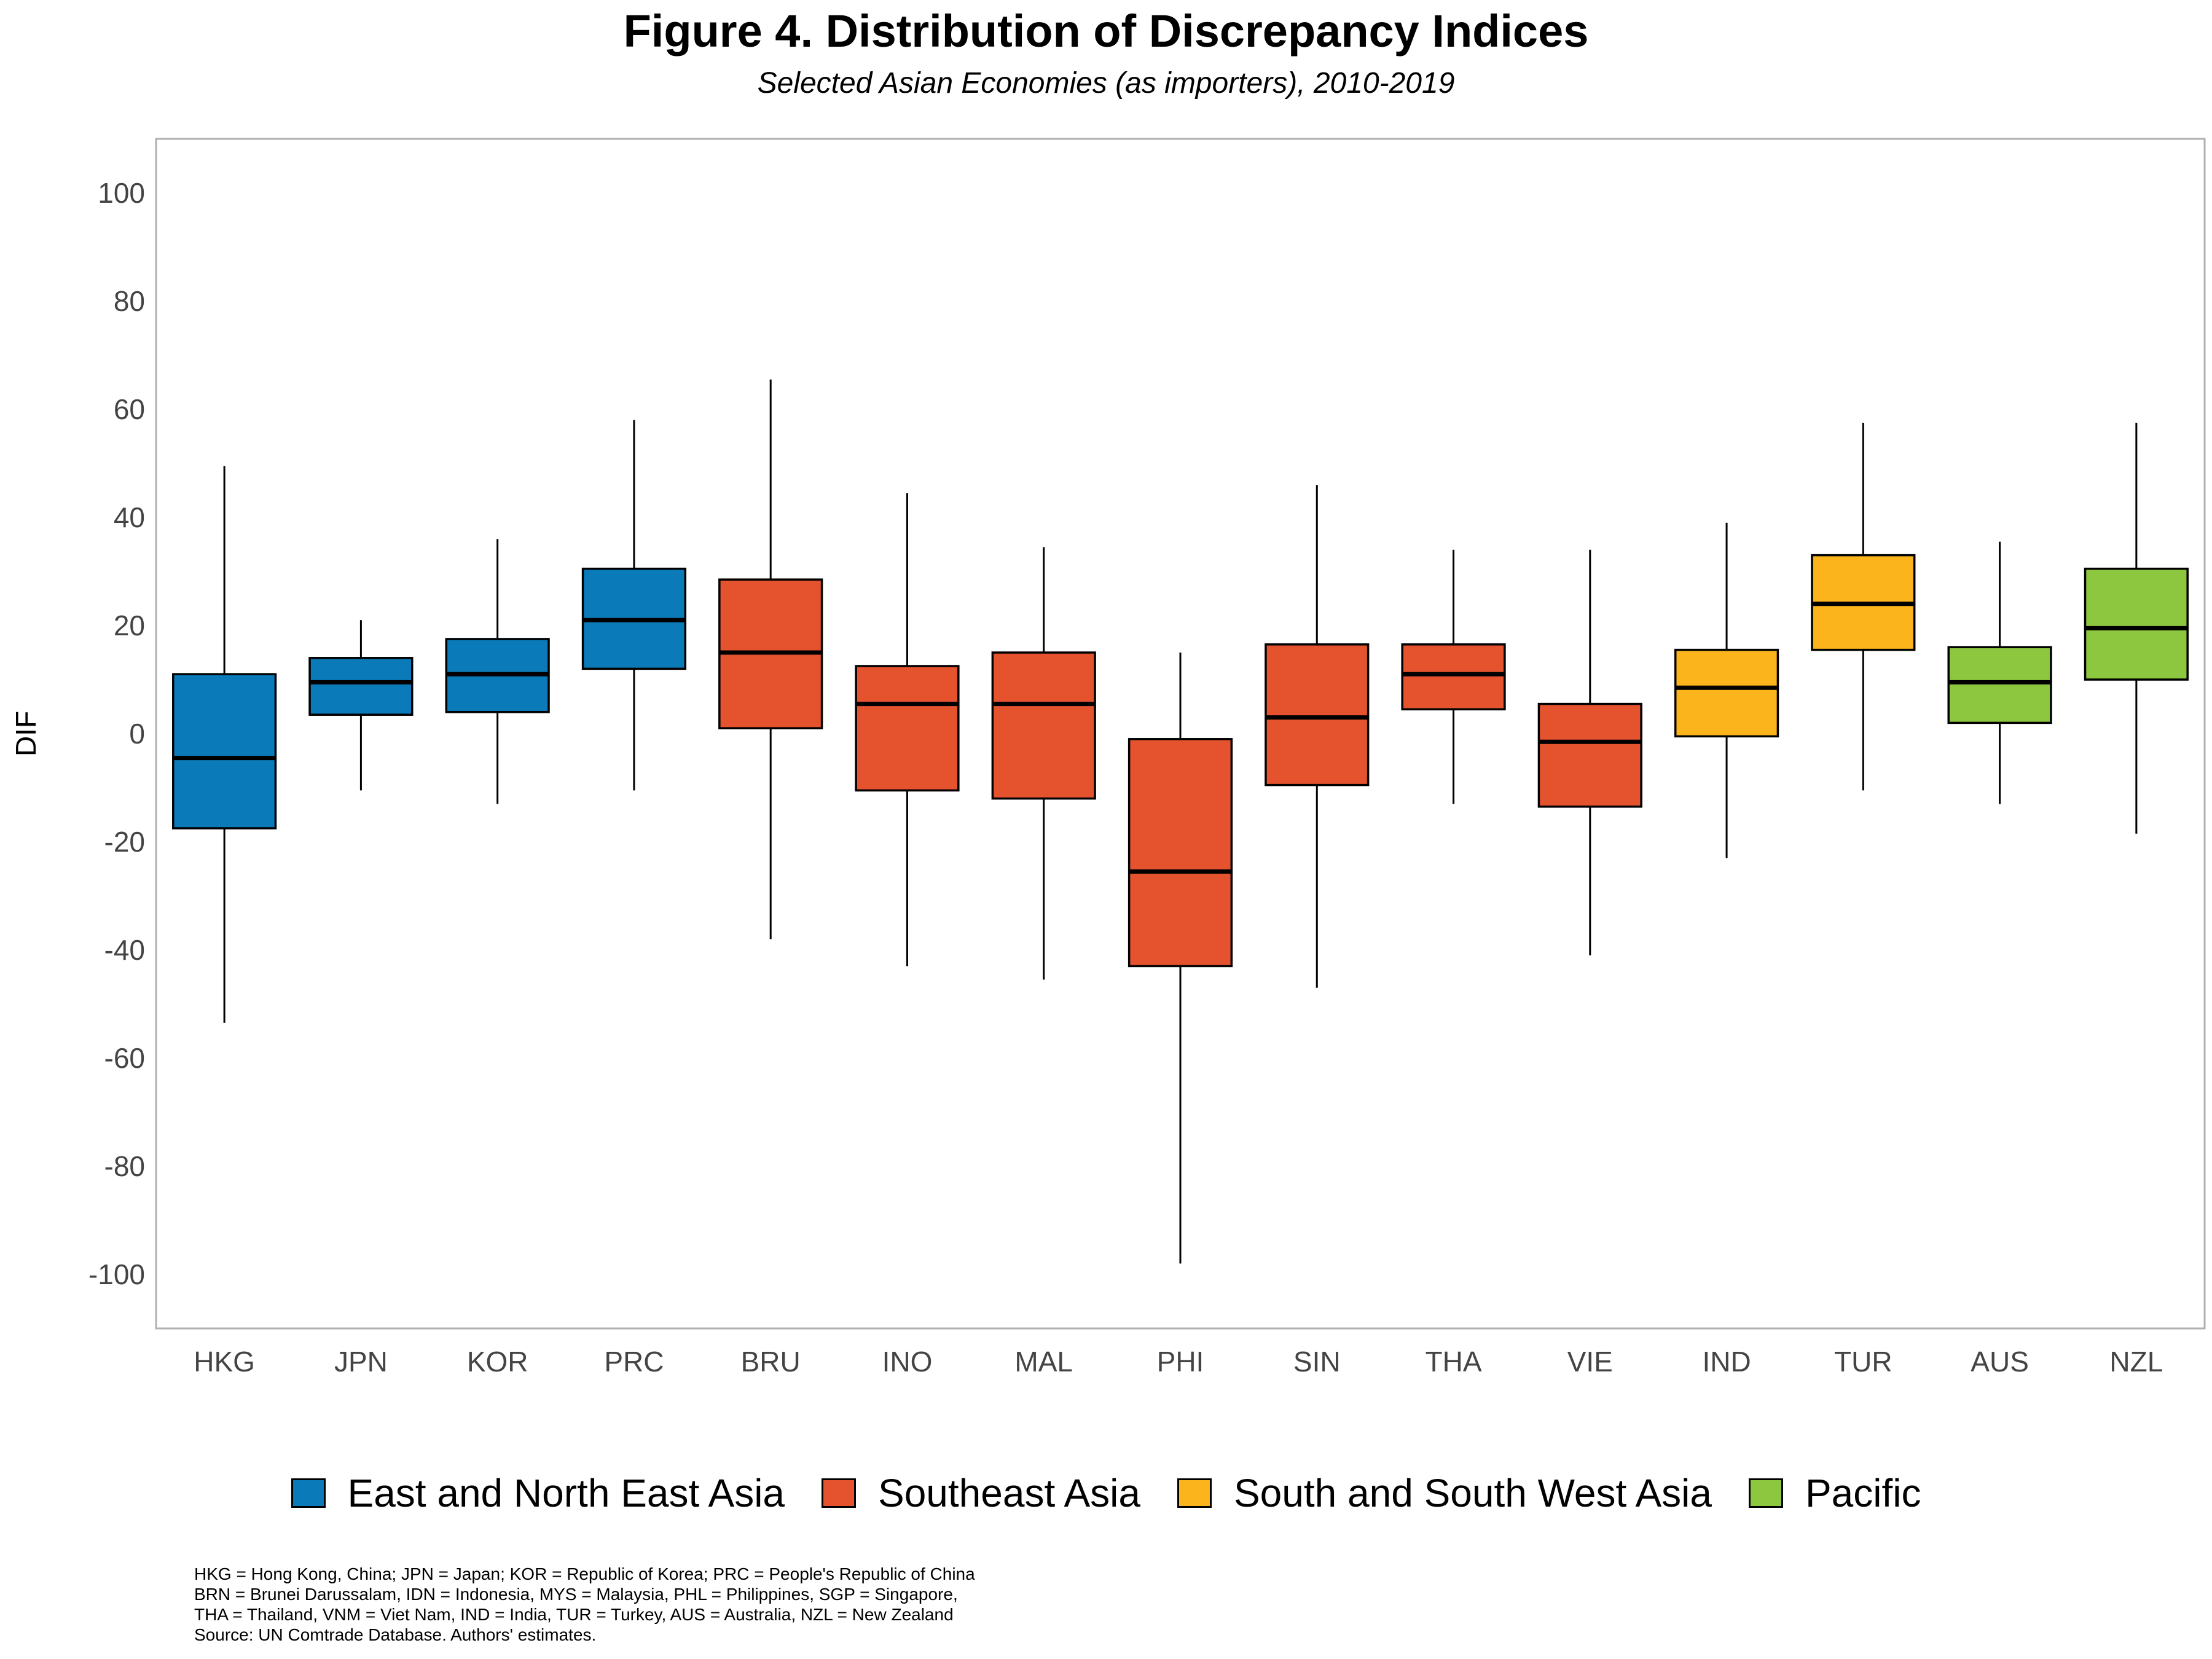 This screenshot has width=2212, height=1659. I want to click on x-tick-label: PHI, so click(1180, 1362).